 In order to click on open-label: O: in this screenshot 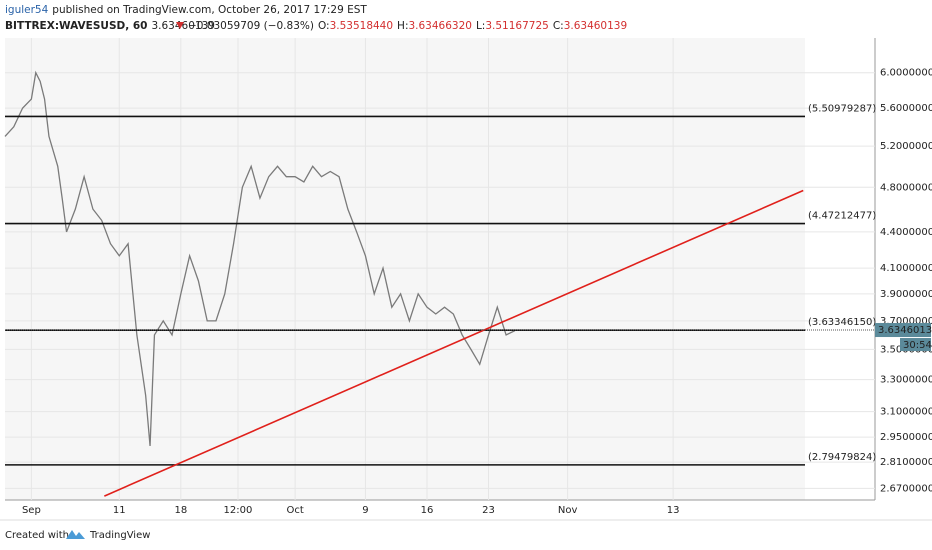, I will do `click(324, 26)`.